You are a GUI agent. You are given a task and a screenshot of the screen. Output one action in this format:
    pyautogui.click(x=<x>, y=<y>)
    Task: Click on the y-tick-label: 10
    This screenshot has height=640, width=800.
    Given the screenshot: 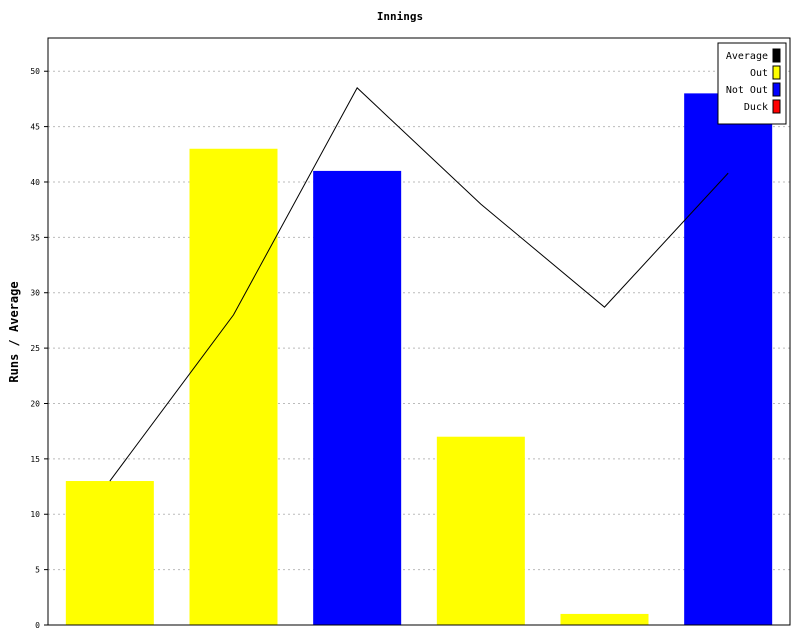 What is the action you would take?
    pyautogui.click(x=35, y=514)
    